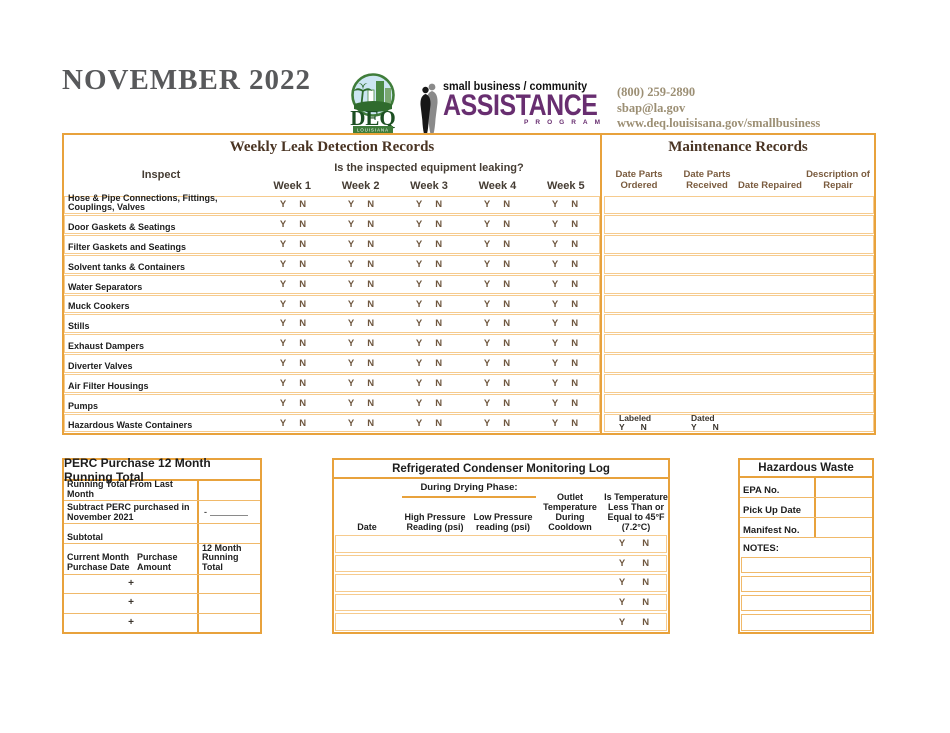 Image resolution: width=950 pixels, height=733 pixels. What do you see at coordinates (843, 507) in the screenshot?
I see `pickup-date-field` at bounding box center [843, 507].